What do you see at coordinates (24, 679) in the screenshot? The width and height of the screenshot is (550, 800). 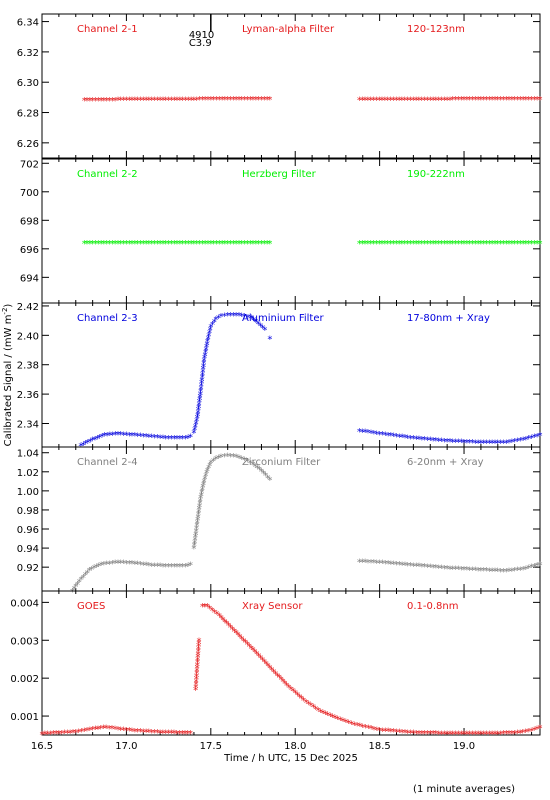 I see `y-tick-label: 0.002` at bounding box center [24, 679].